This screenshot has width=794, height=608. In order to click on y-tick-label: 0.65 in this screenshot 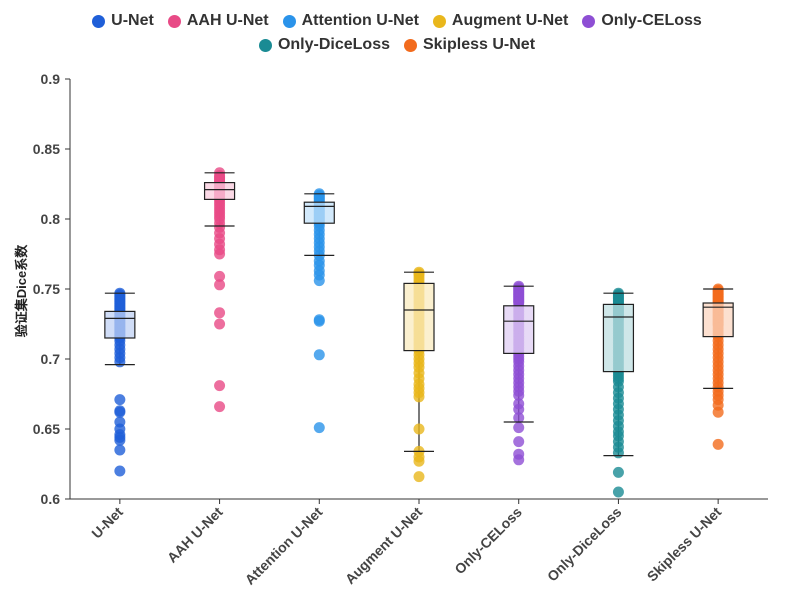, I will do `click(46, 429)`.